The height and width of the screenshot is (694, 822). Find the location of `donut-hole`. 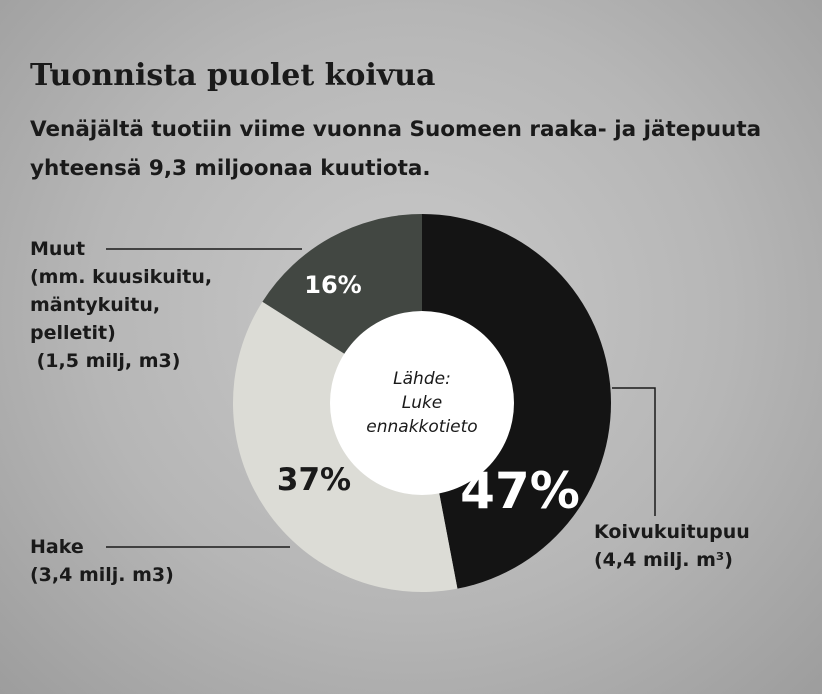

donut-hole is located at coordinates (422, 403).